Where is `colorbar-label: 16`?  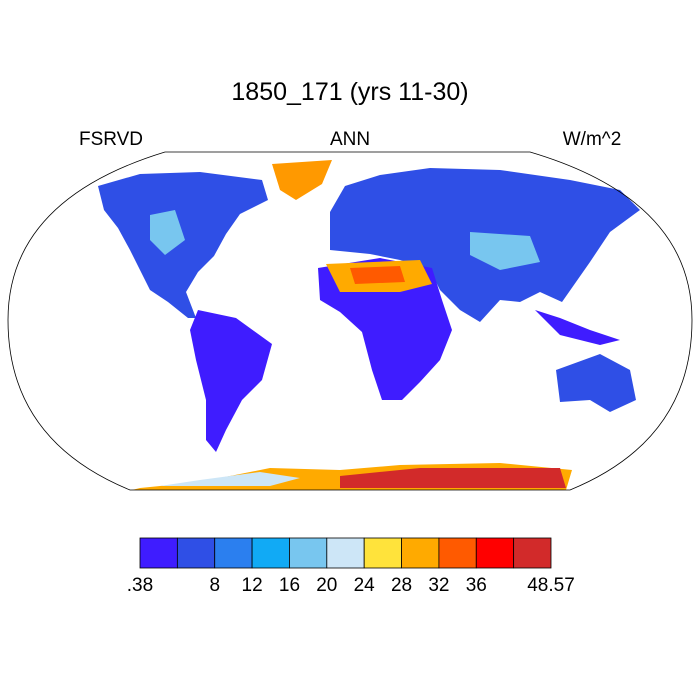
colorbar-label: 16 is located at coordinates (289, 585).